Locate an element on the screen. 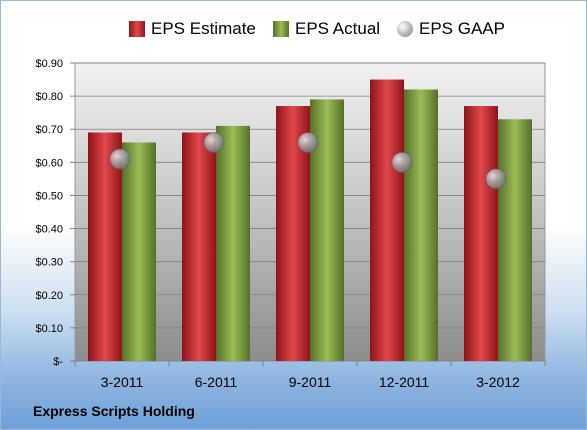  legend-item-eps-gaap: EPS GAAP is located at coordinates (451, 29).